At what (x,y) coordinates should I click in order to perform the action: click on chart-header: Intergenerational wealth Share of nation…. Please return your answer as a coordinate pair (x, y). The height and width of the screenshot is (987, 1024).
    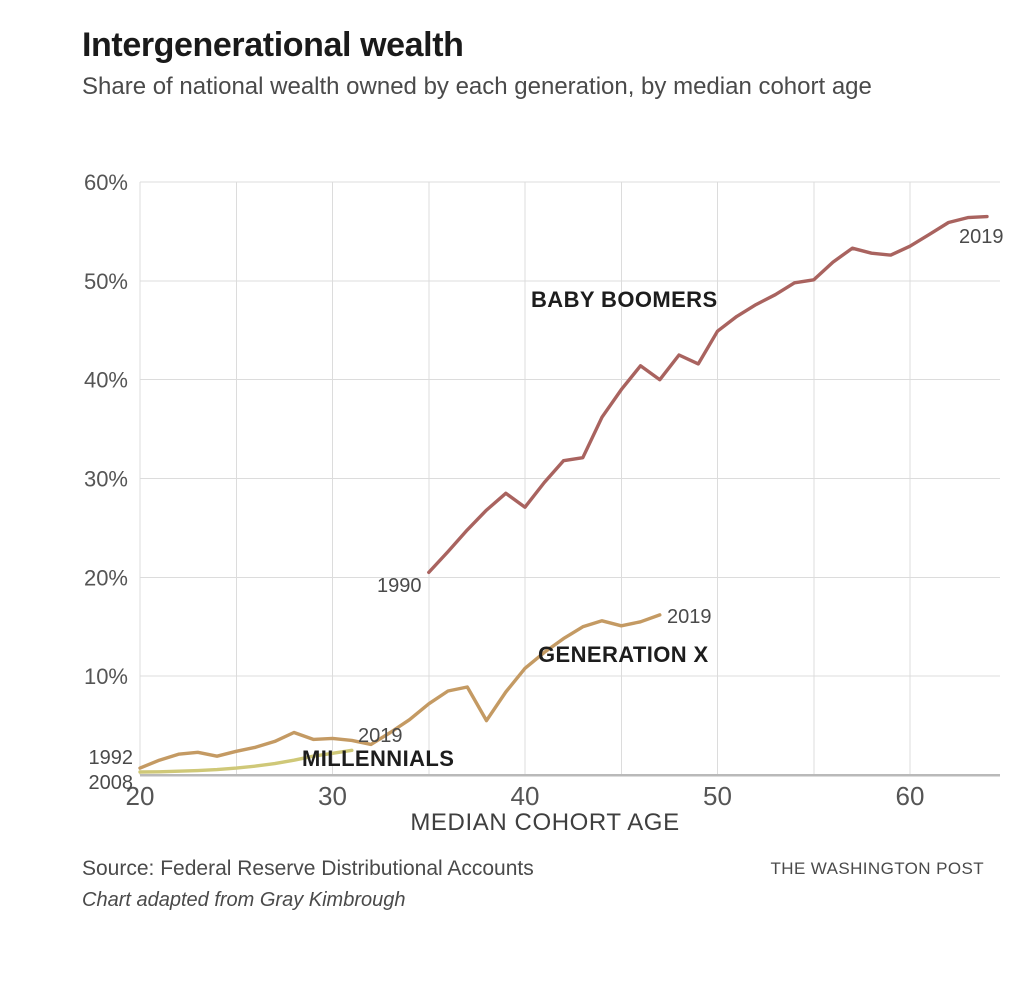
    Looking at the image, I should click on (532, 64).